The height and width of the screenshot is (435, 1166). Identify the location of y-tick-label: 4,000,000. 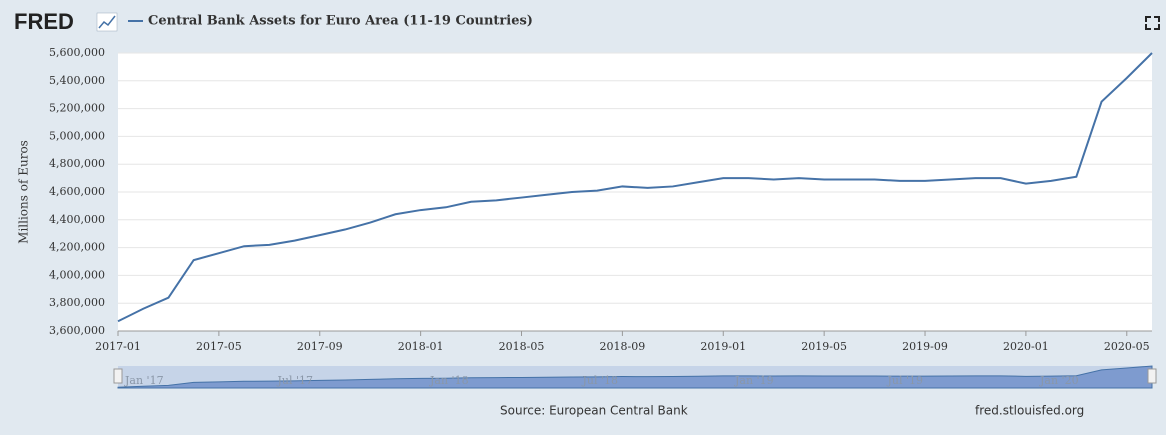
(77, 274).